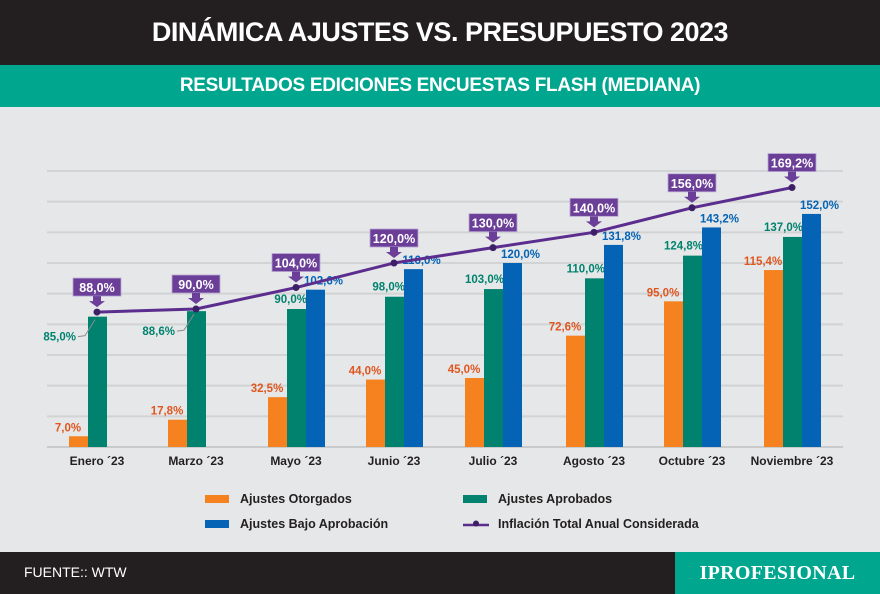 Image resolution: width=880 pixels, height=594 pixels. Describe the element at coordinates (621, 237) in the screenshot. I see `data-label: 131,8%` at that location.